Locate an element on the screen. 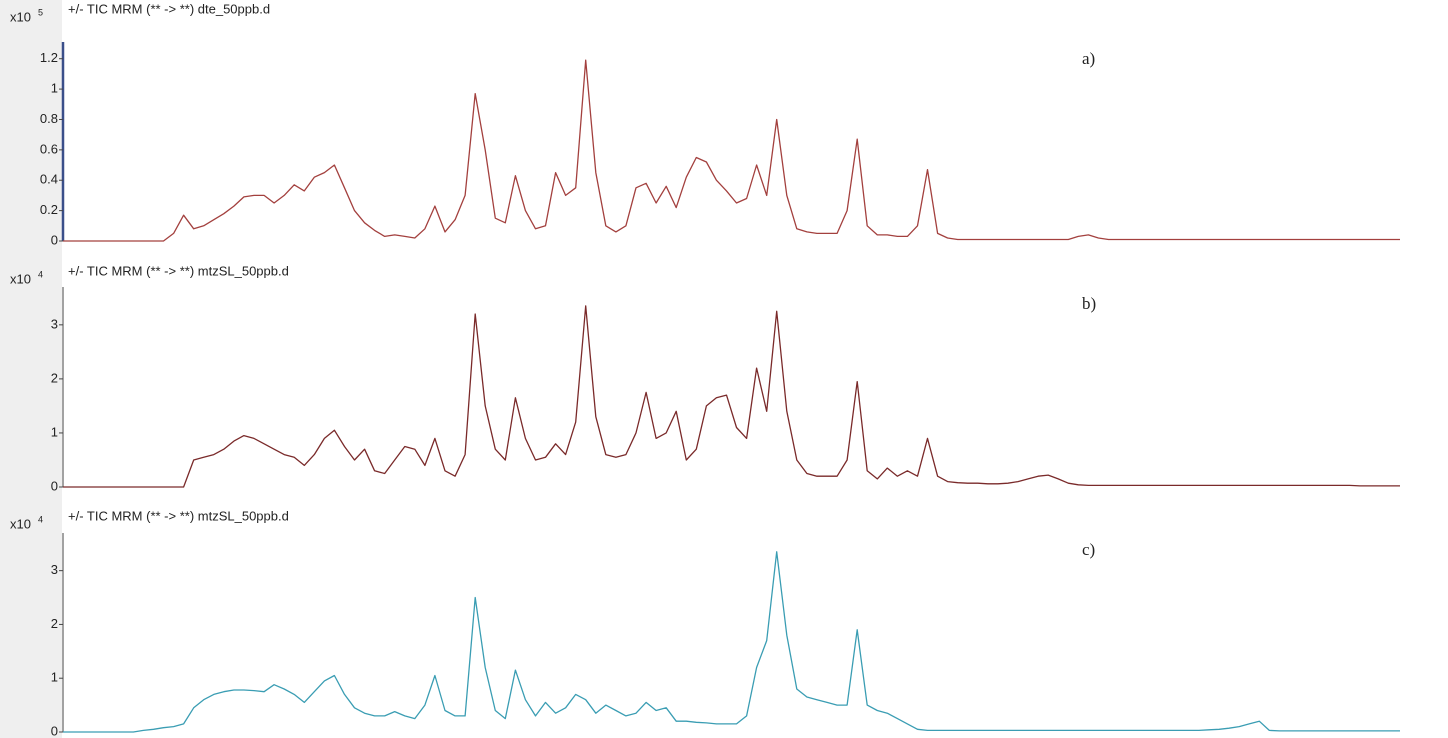  panel-annotation: c) is located at coordinates (1088, 549).